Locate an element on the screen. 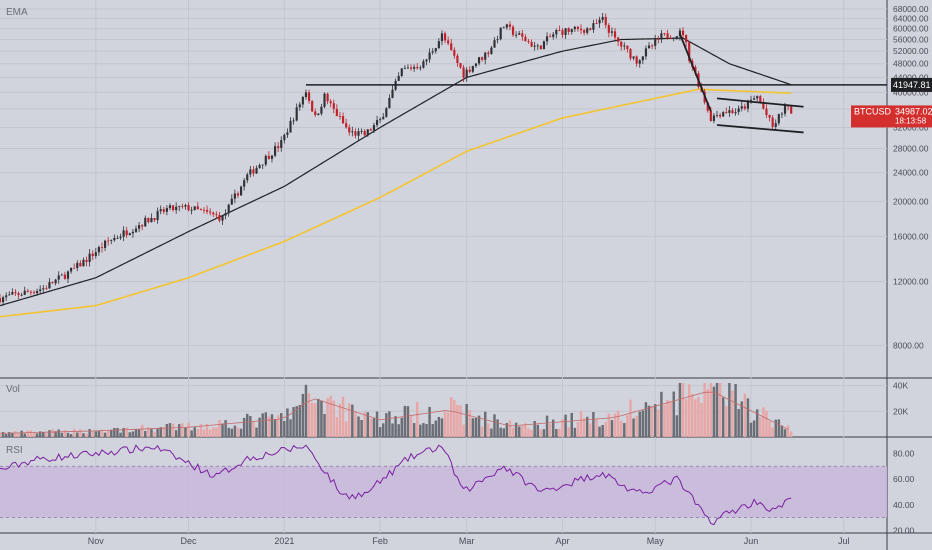 The image size is (932, 550). date-tick-label: Dec is located at coordinates (189, 541).